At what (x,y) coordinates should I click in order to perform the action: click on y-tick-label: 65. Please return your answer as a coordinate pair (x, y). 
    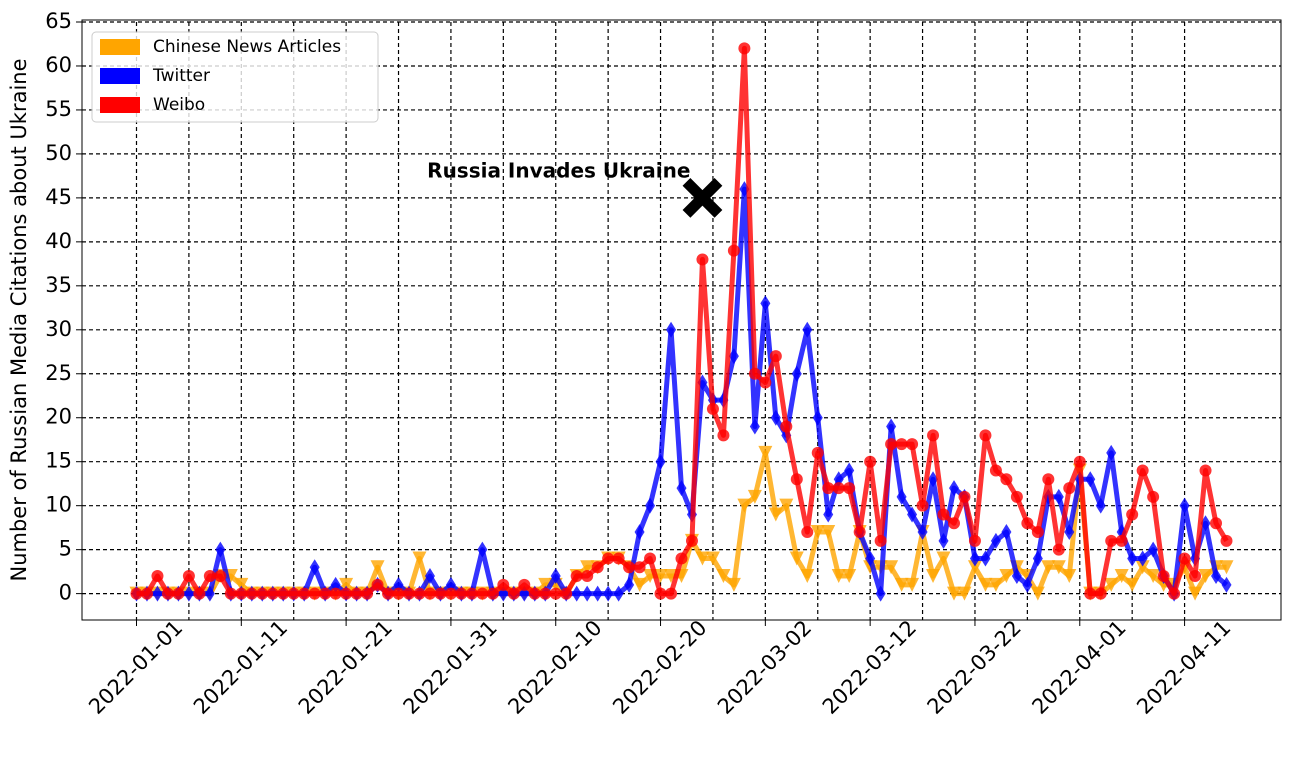
    Looking at the image, I should click on (58, 21).